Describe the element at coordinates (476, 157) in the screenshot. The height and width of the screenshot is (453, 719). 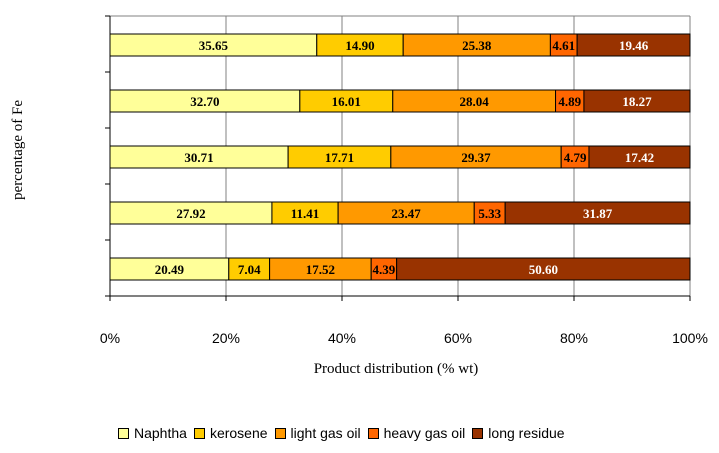
I see `data-label-light-gas-oil: 29.37` at that location.